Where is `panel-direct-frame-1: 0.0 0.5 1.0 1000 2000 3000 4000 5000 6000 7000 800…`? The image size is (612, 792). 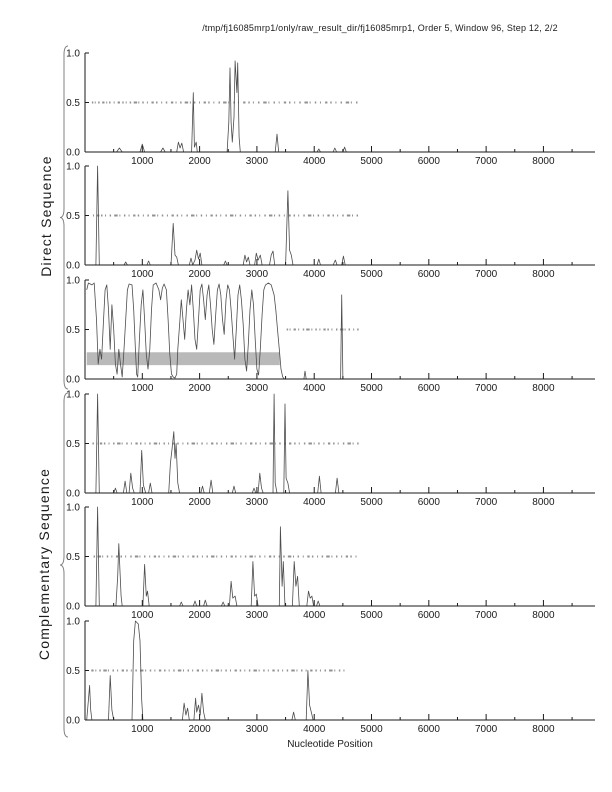
panel-direct-frame-1: 0.0 0.5 1.0 1000 2000 3000 4000 5000 6000 7000 800… is located at coordinates (330, 108).